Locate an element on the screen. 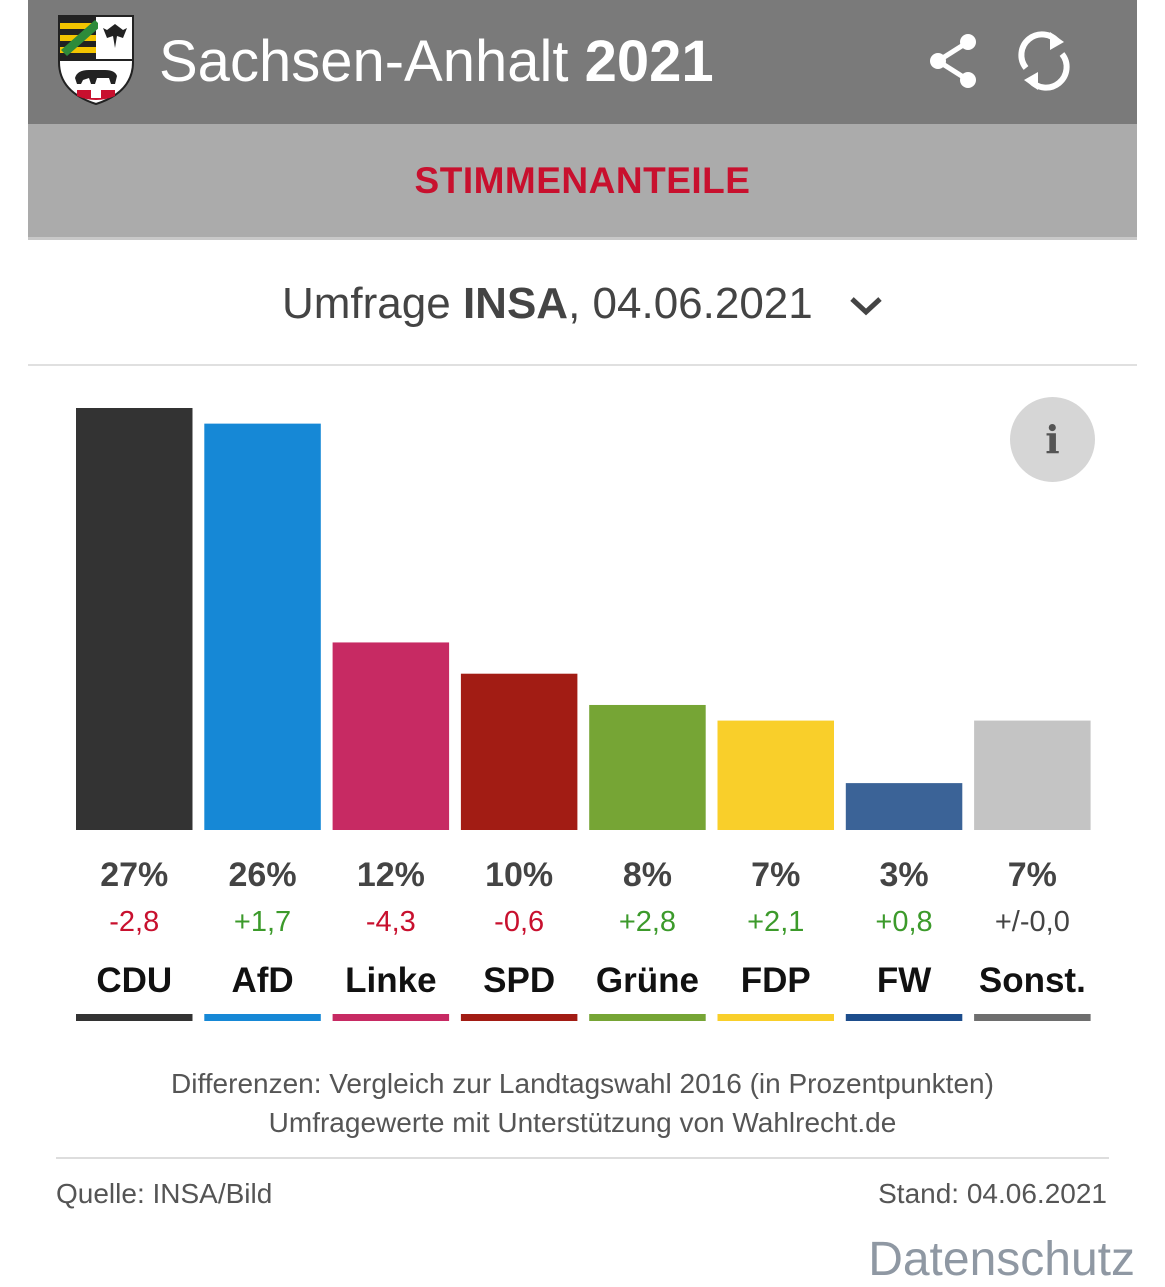 The height and width of the screenshot is (1287, 1165). difference-label: +/-0,0 is located at coordinates (1032, 922).